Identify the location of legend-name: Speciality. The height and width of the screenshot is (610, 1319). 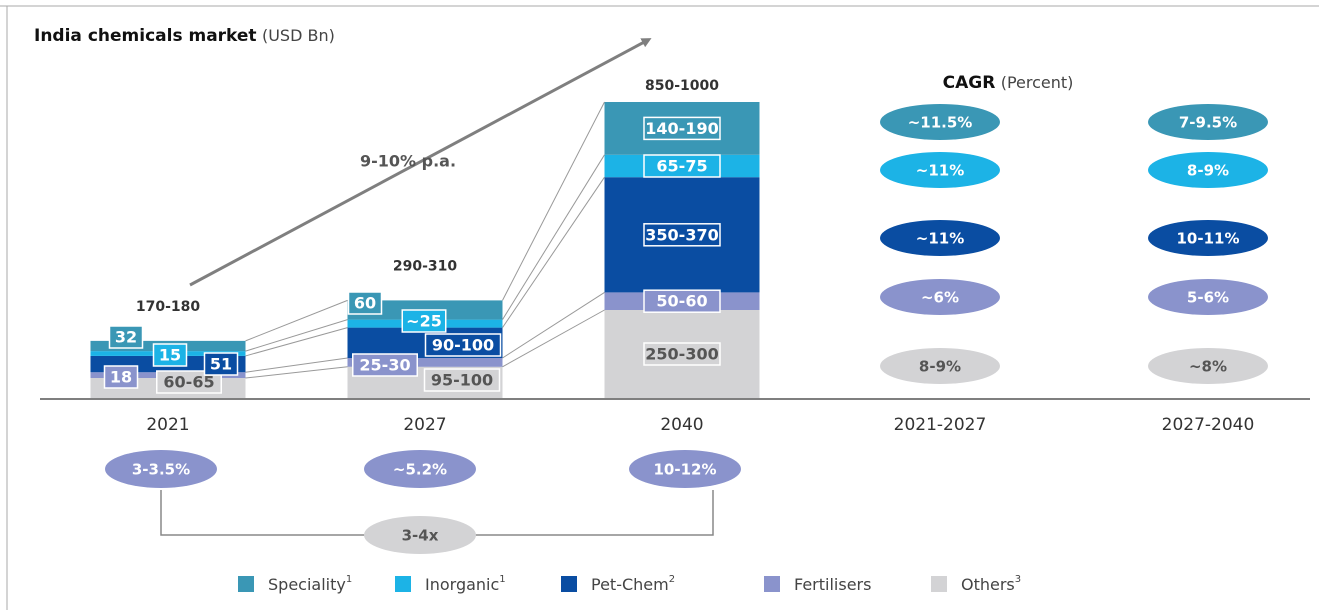
(307, 584).